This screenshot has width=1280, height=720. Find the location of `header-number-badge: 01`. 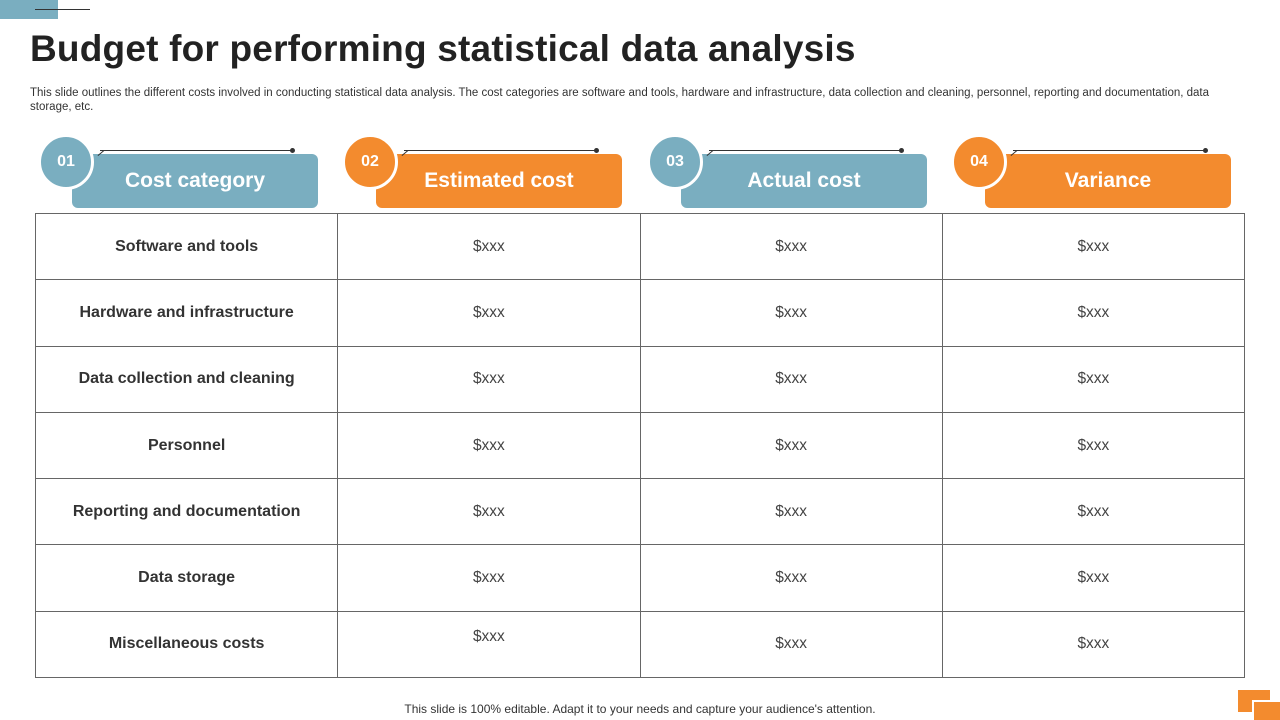

header-number-badge: 01 is located at coordinates (66, 162).